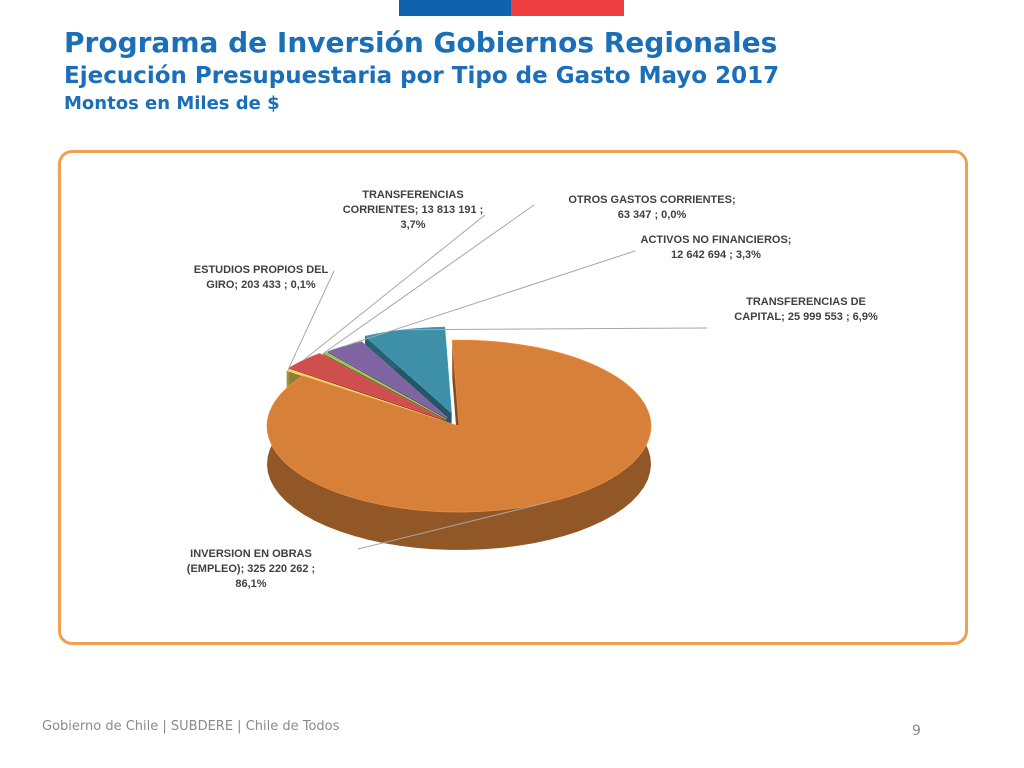 The width and height of the screenshot is (1024, 768). What do you see at coordinates (716, 247) in the screenshot?
I see `pie-data-label-4: ACTIVOS NO FINANCIEROS; 12 642 694 ; 3,3%` at bounding box center [716, 247].